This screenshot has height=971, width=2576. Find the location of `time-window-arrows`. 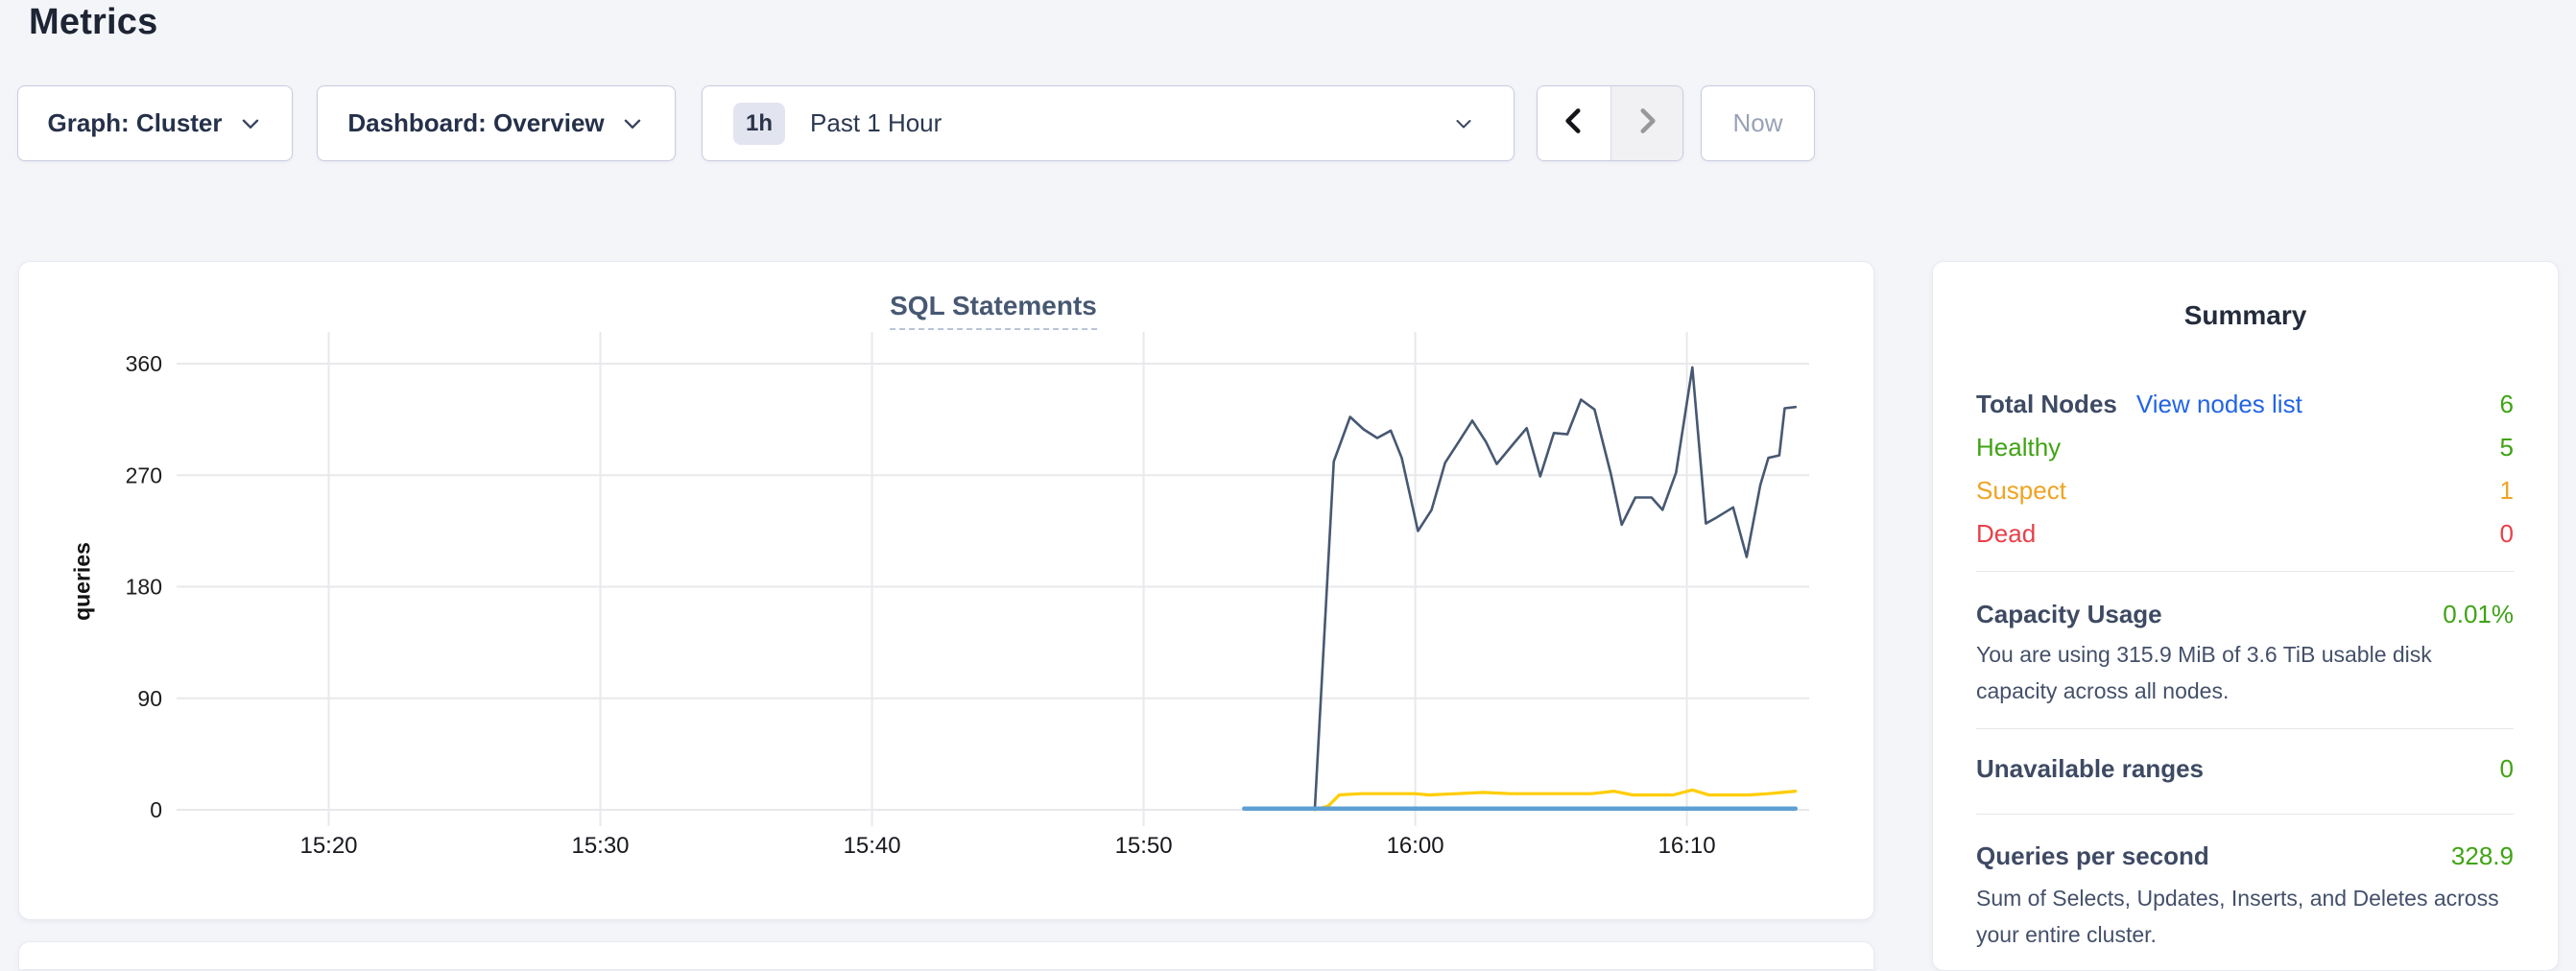

time-window-arrows is located at coordinates (1610, 123).